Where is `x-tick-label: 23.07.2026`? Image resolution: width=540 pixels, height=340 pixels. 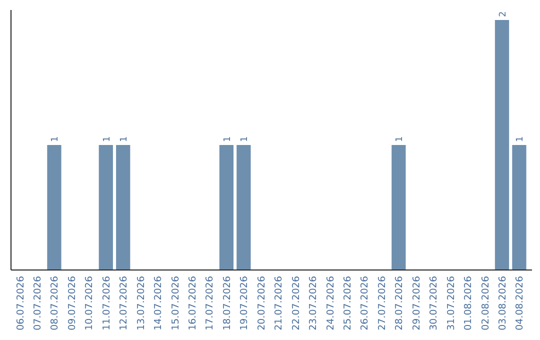
x-tick-label: 23.07.2026 is located at coordinates (314, 303).